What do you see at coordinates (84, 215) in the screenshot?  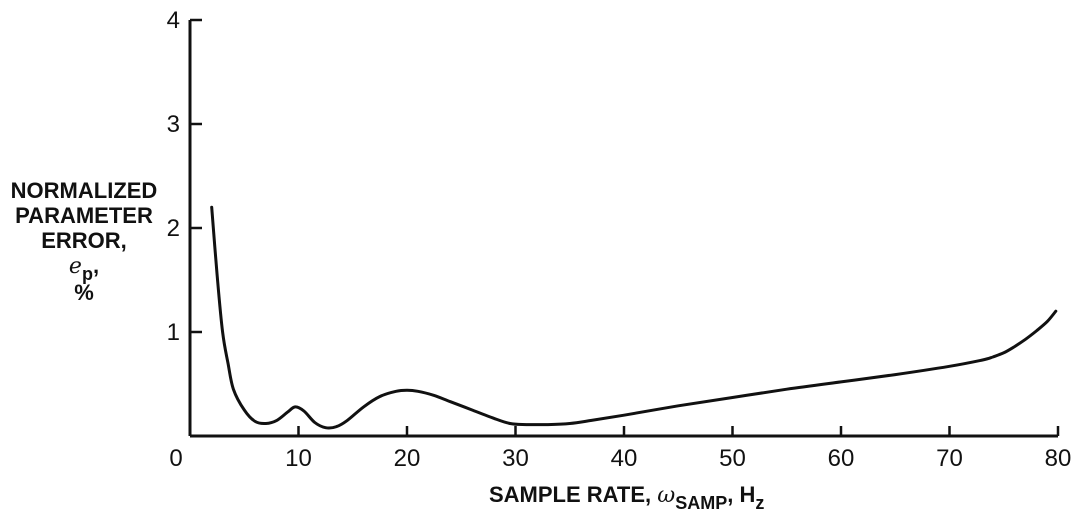 I see `y-axis-label-line-2: PARAMETER` at bounding box center [84, 215].